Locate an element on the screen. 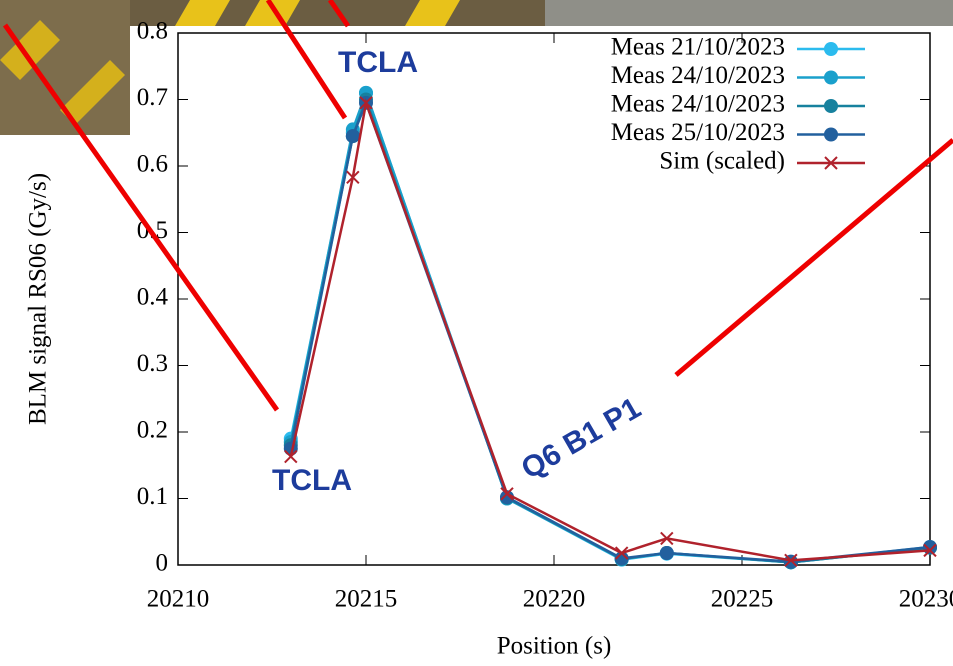 The image size is (953, 666). x-tick-label: 20215 is located at coordinates (366, 599).